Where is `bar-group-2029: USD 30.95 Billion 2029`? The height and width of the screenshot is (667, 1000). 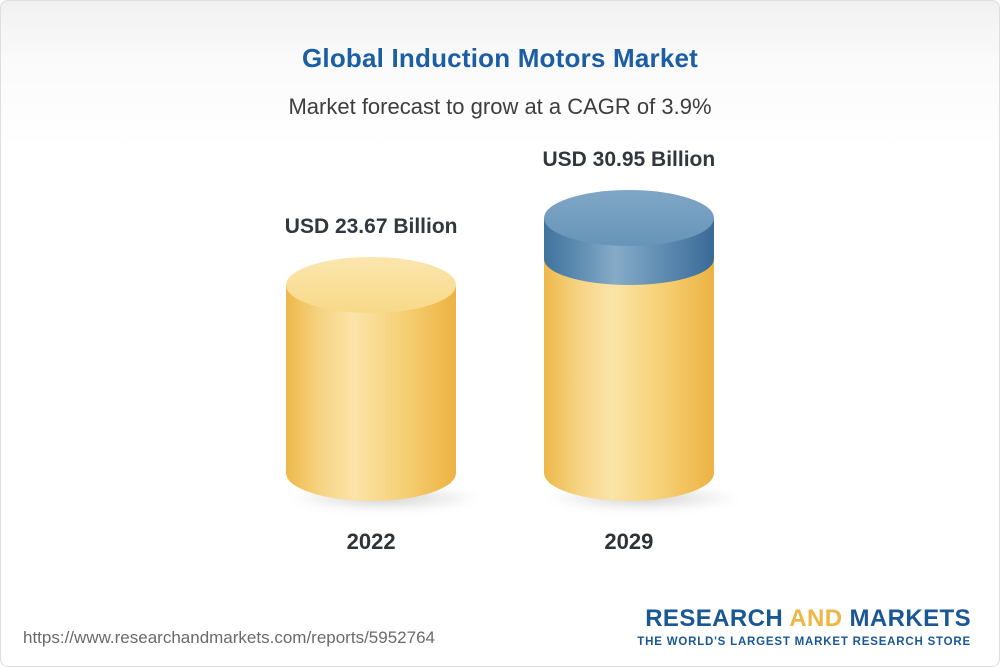 bar-group-2029: USD 30.95 Billion 2029 is located at coordinates (642, 351).